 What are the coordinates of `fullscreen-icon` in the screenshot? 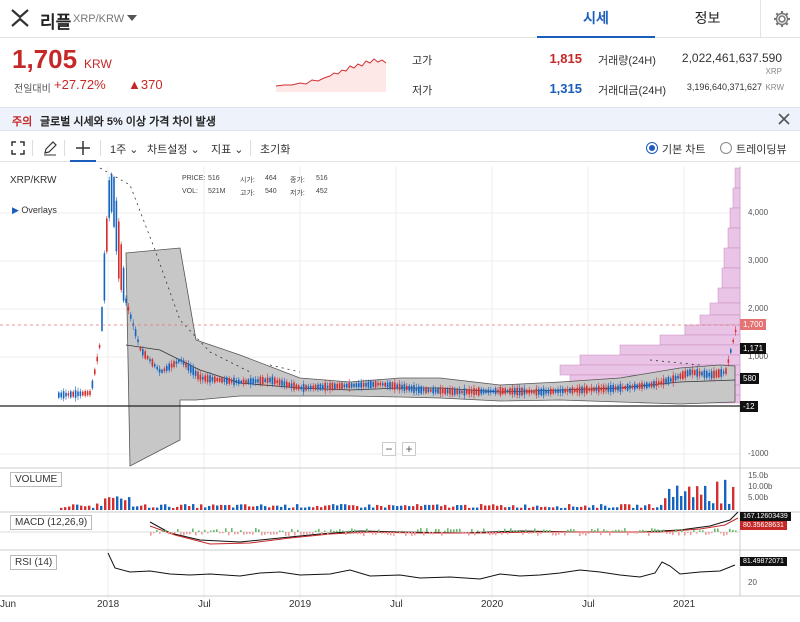 It's located at (18, 148).